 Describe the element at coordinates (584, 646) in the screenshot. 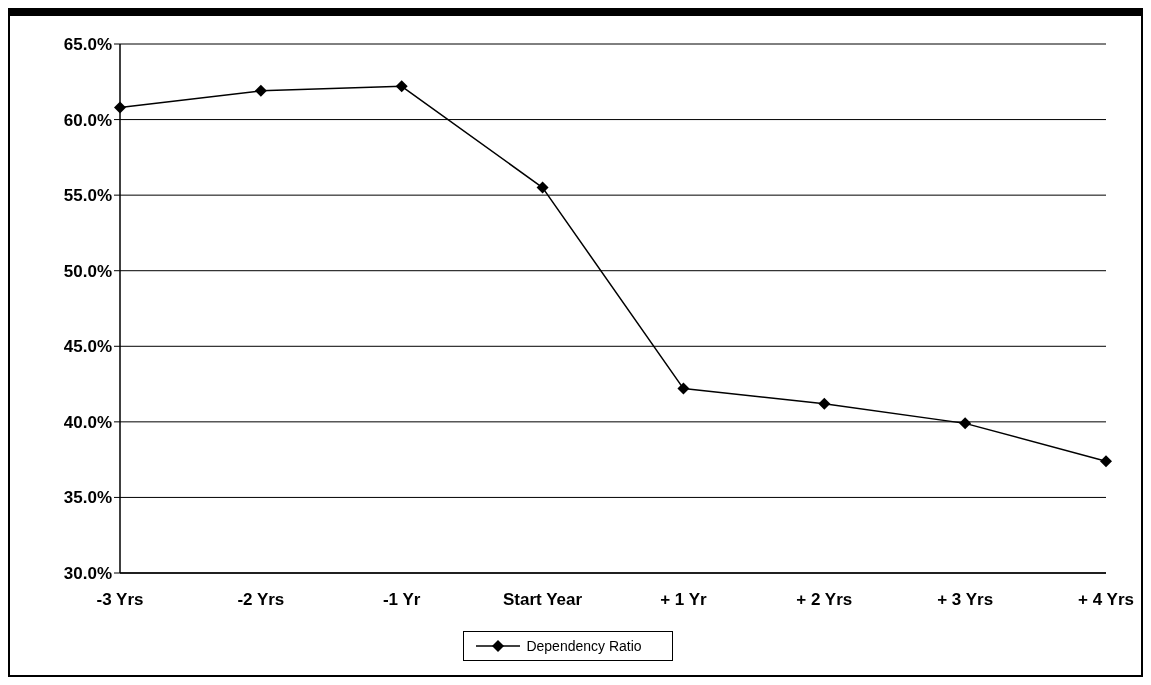

I see `legend-label: Dependency Ratio` at that location.